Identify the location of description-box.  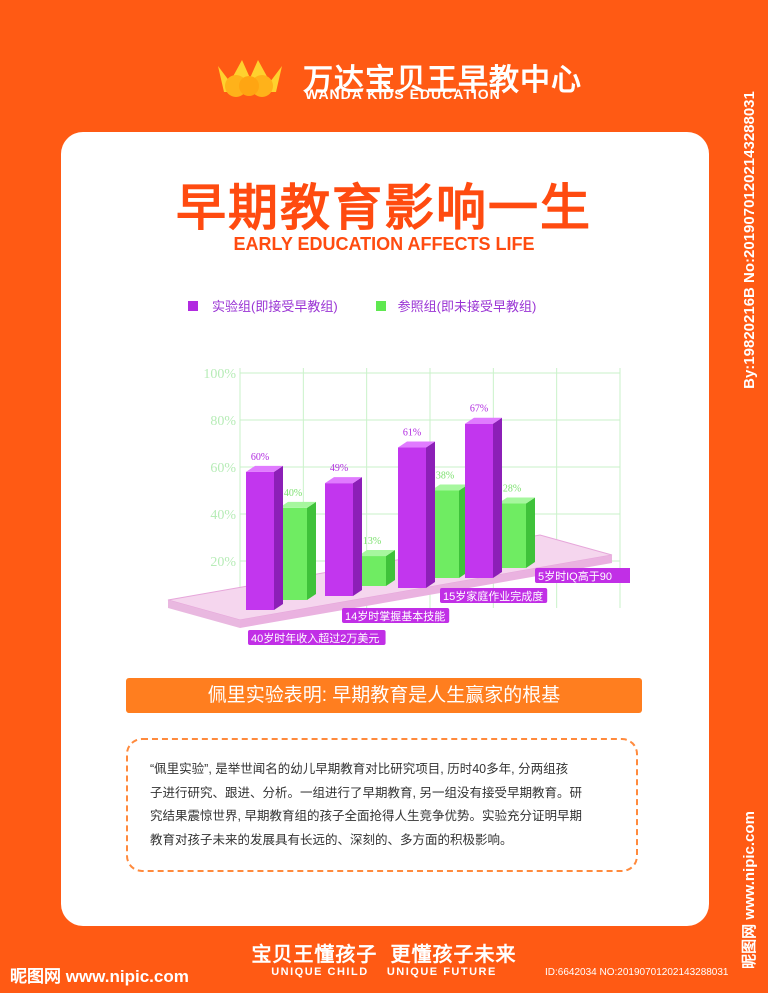
(382, 805).